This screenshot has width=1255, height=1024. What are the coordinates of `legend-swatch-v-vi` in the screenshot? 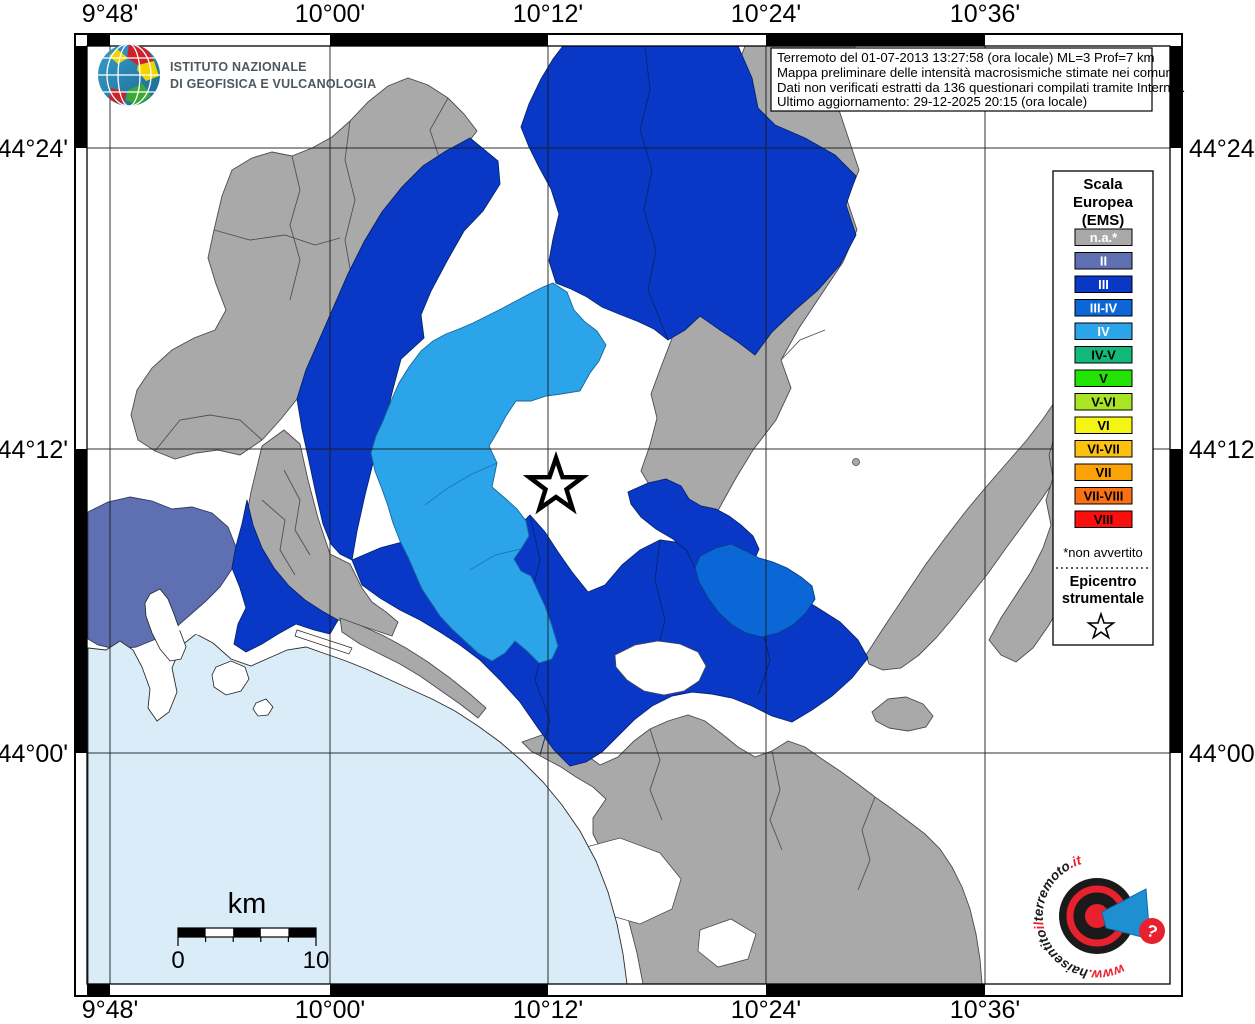 It's located at (1103, 402).